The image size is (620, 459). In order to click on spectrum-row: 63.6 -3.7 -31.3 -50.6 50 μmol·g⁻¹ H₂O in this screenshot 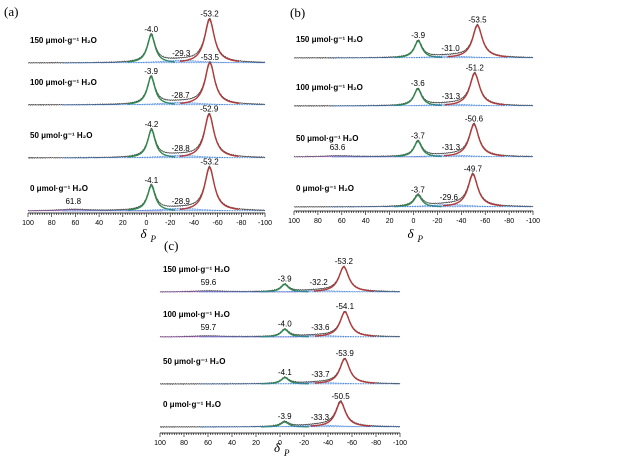, I will do `click(413, 136)`.